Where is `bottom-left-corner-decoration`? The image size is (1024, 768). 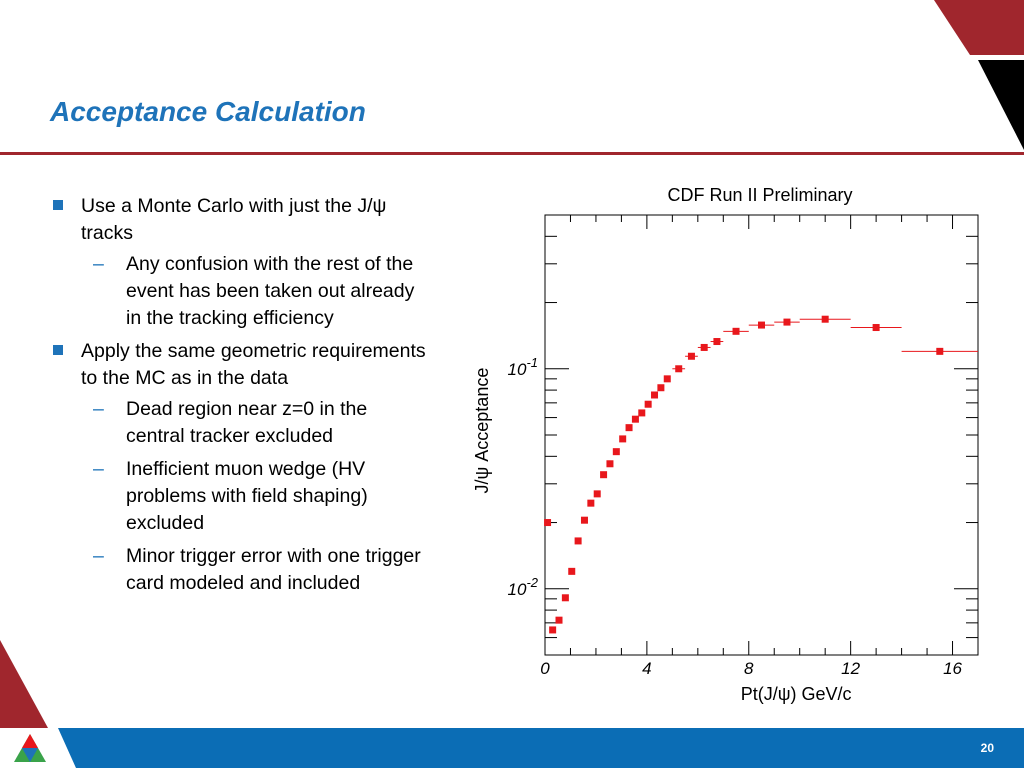
bottom-left-corner-decoration is located at coordinates (24, 684).